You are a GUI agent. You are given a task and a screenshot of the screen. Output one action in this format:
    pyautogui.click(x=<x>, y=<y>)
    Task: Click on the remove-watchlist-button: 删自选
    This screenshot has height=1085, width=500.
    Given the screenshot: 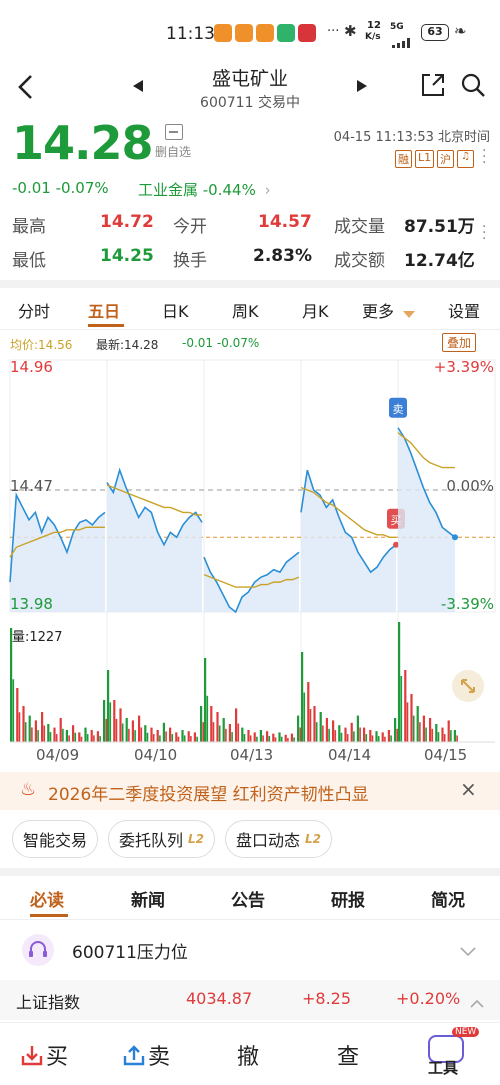 What is the action you would take?
    pyautogui.click(x=180, y=144)
    